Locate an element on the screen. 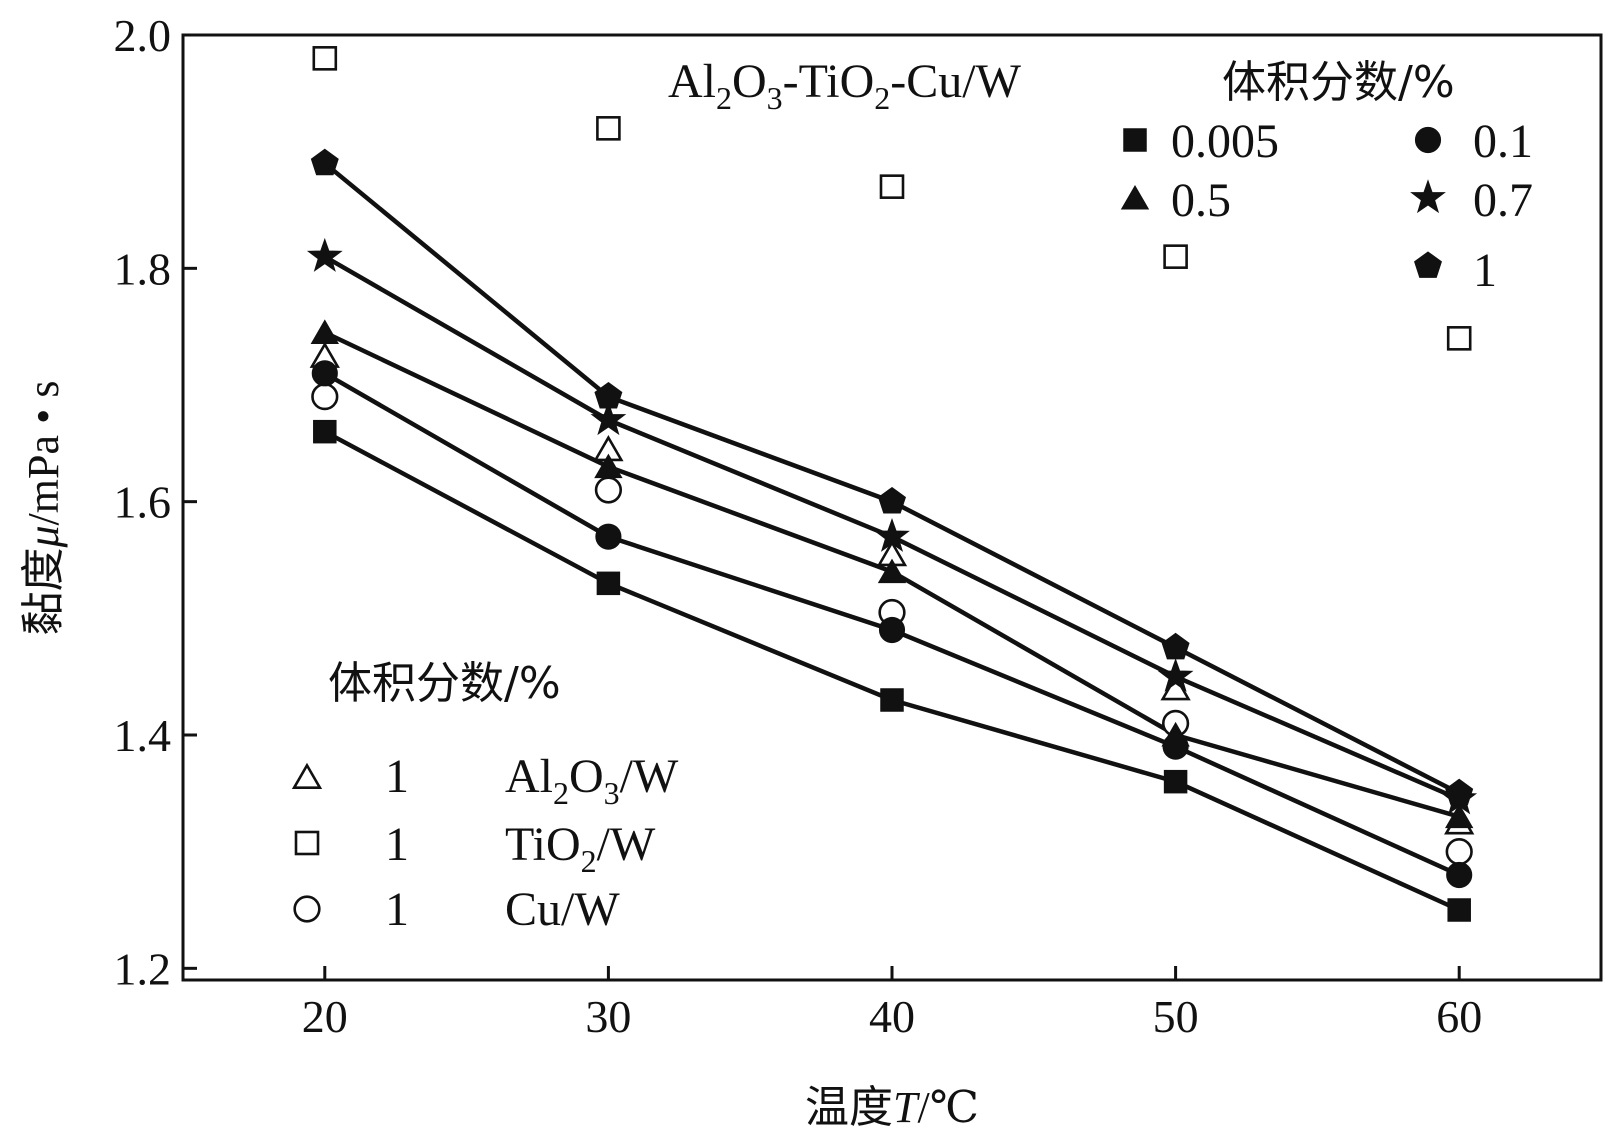 The width and height of the screenshot is (1604, 1142). x-tick-label: 30 is located at coordinates (608, 1016).